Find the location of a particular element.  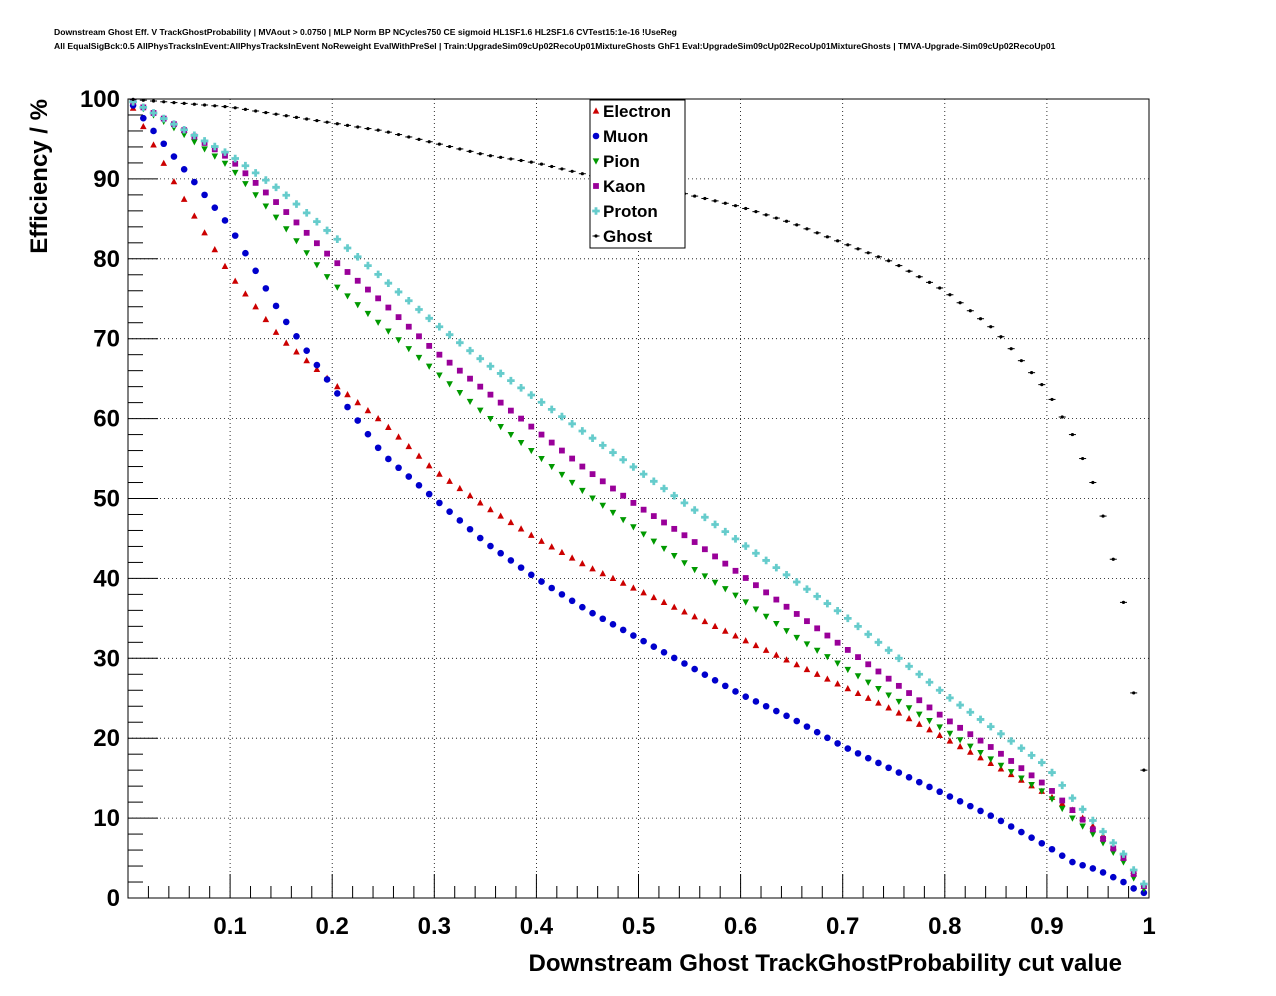

x-tick-label: 1 is located at coordinates (1148, 926).